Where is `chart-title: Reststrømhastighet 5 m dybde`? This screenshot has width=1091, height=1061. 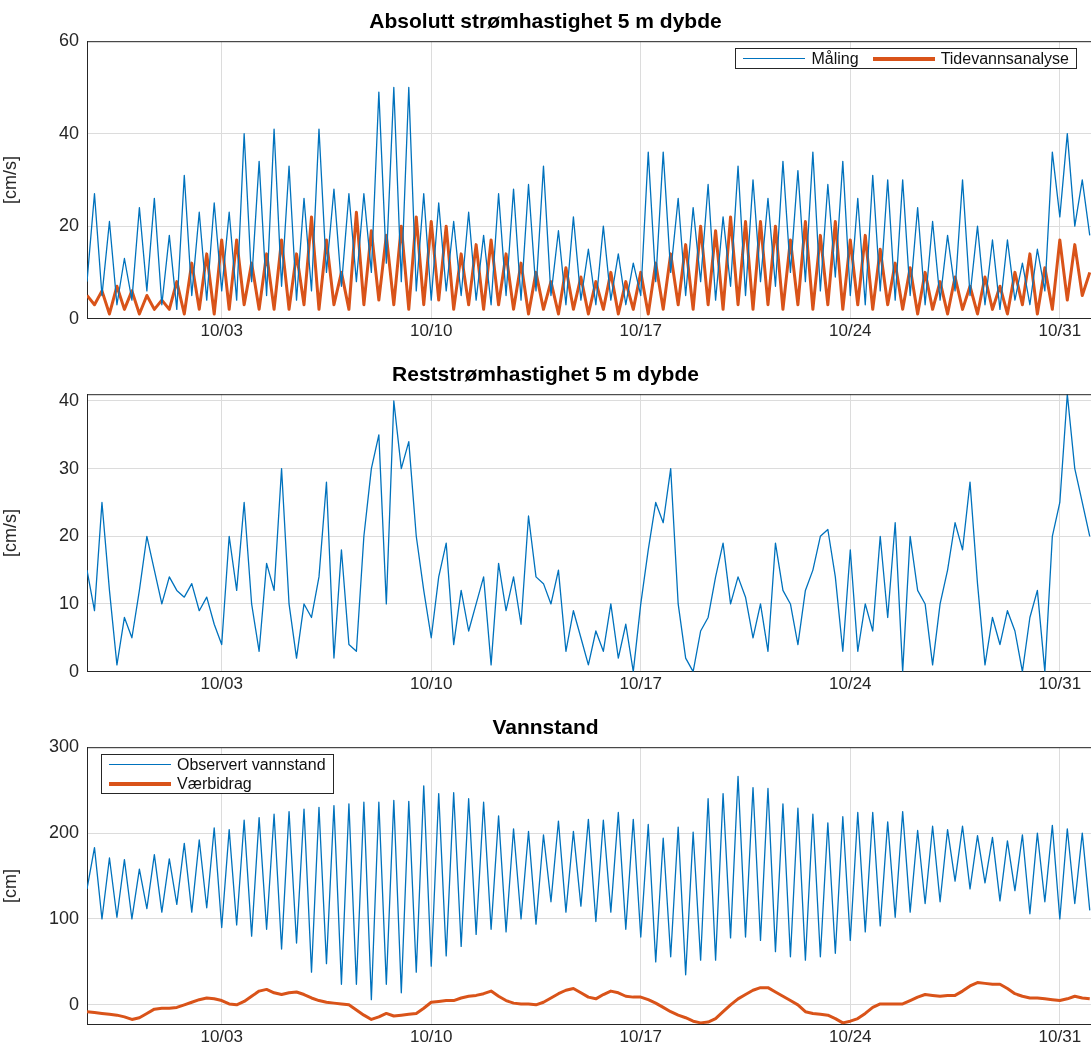 chart-title: Reststrømhastighet 5 m dybde is located at coordinates (545, 374).